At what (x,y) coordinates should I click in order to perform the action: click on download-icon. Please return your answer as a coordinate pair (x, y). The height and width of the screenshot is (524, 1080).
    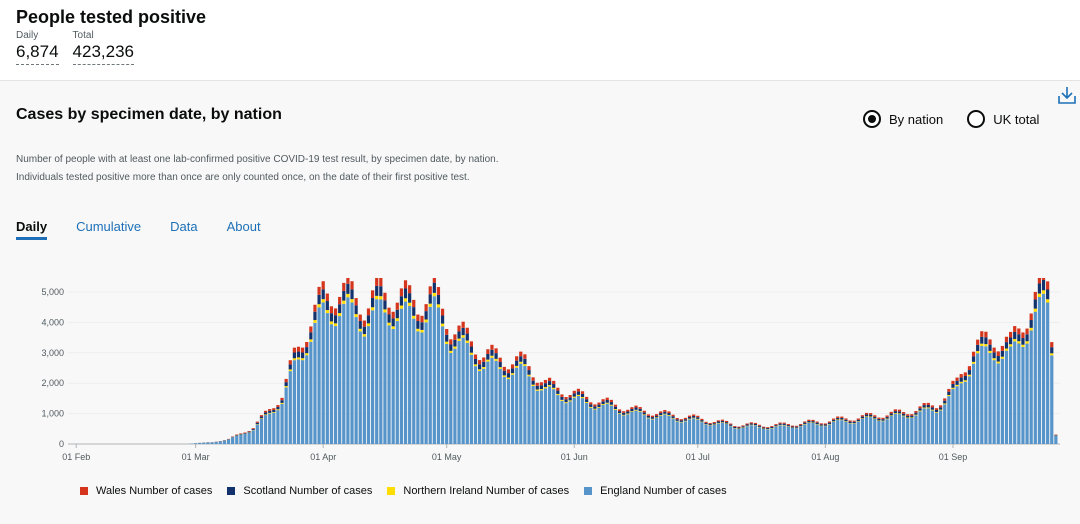
    Looking at the image, I should click on (1067, 95).